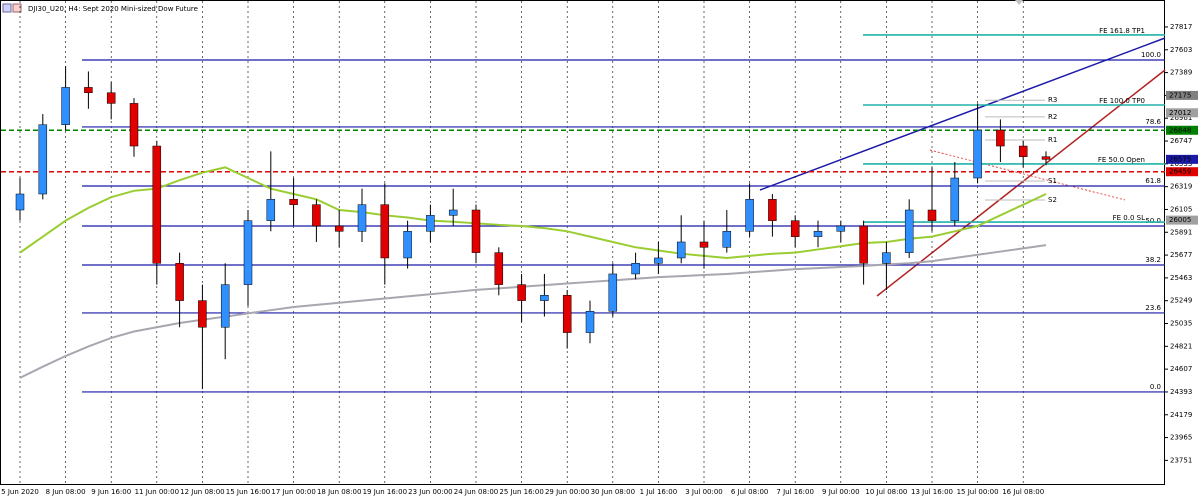 The width and height of the screenshot is (1200, 504). I want to click on x-tick-label: 12 Jun 08:00, so click(202, 492).